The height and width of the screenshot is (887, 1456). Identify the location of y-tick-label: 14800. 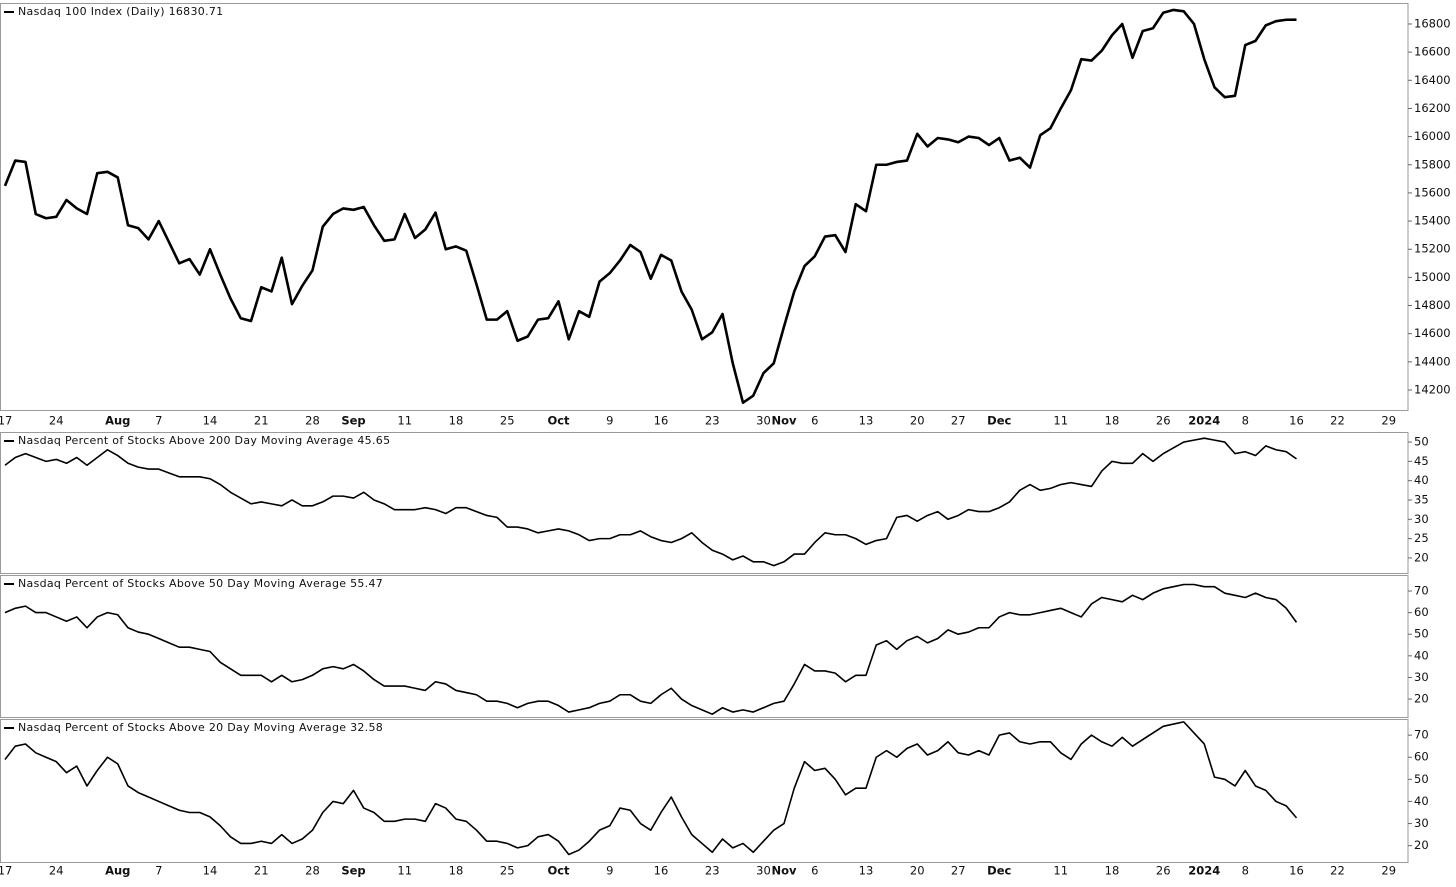
(1432, 305).